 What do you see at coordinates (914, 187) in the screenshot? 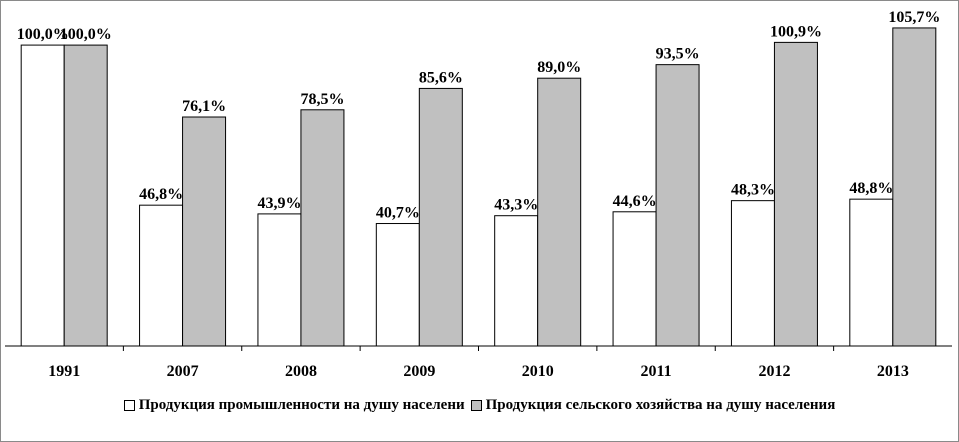
I see `bar-agriculture-2013` at bounding box center [914, 187].